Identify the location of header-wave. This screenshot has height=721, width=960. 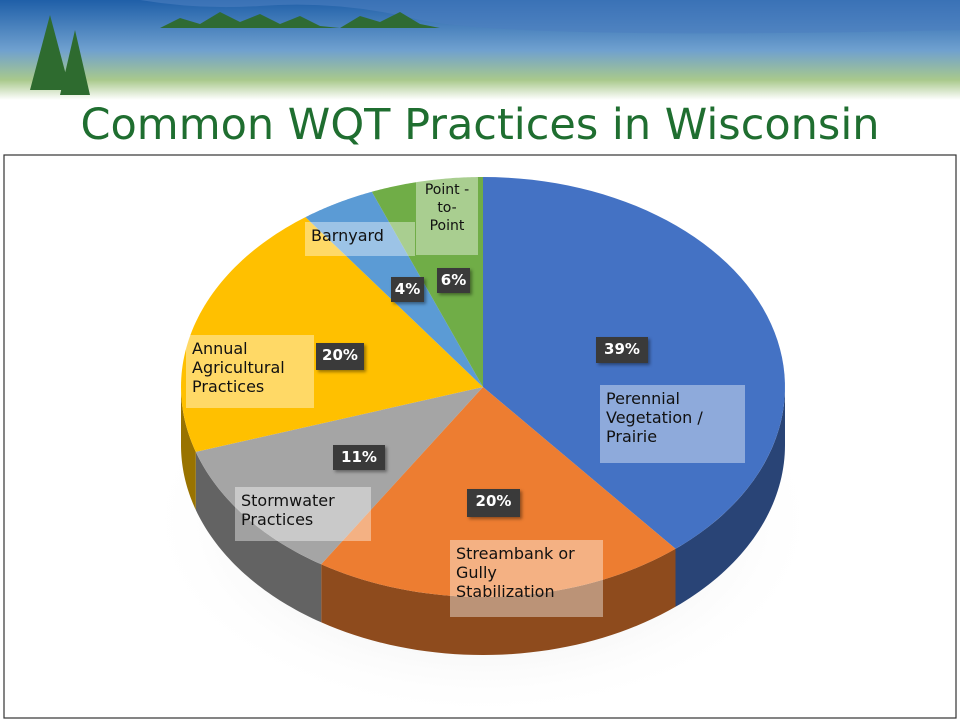
(480, 17).